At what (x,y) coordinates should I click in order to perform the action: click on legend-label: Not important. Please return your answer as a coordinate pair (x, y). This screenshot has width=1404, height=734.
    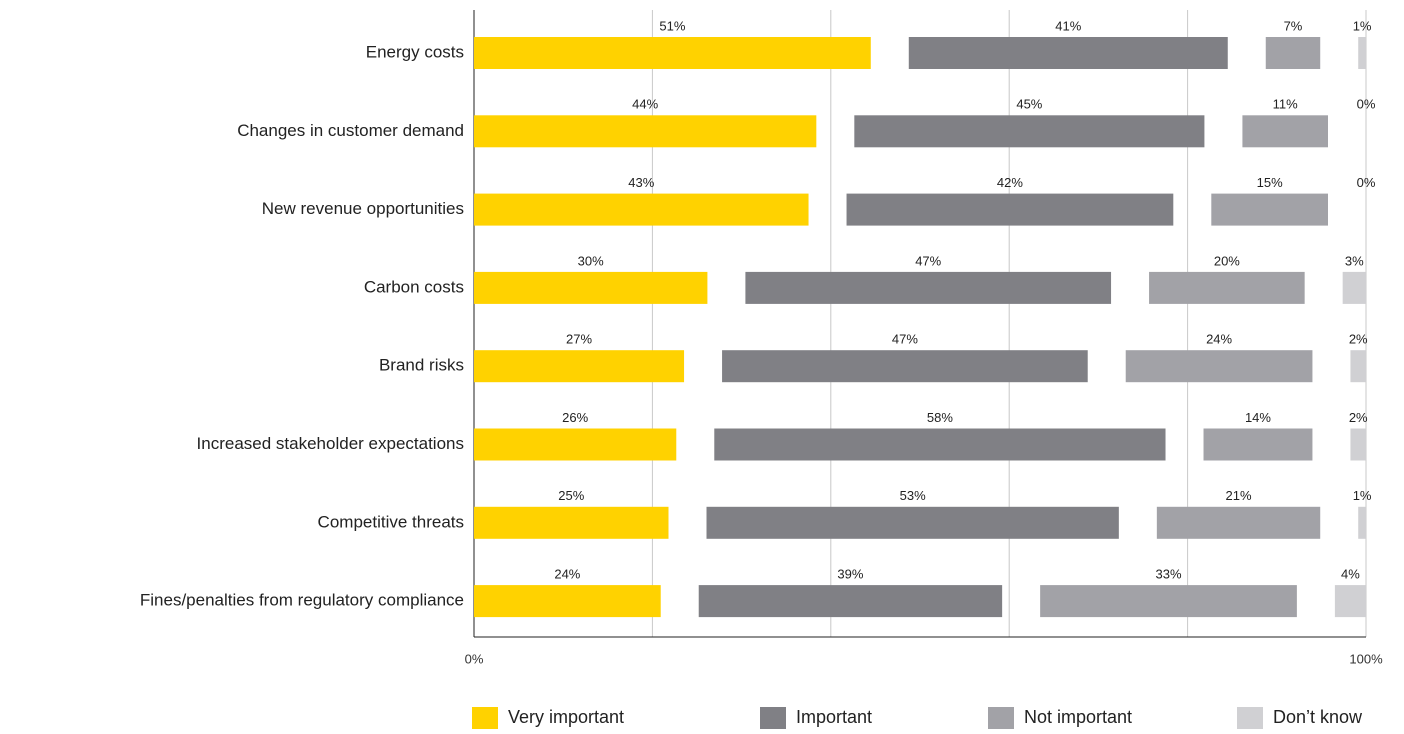
    Looking at the image, I should click on (1078, 717).